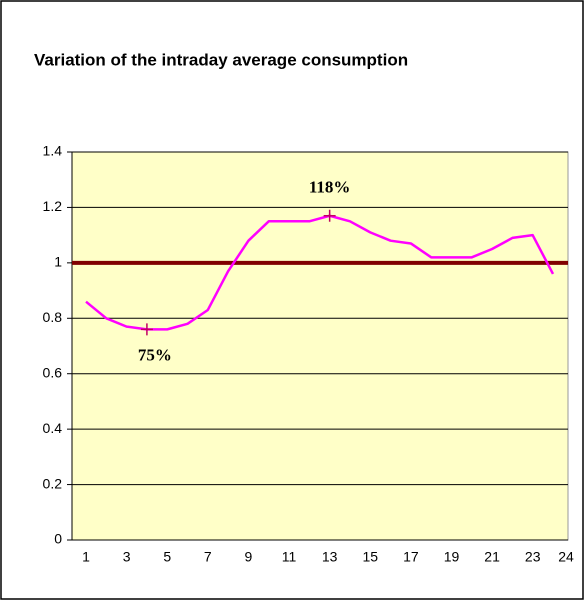 The height and width of the screenshot is (600, 584). I want to click on x-tick-label: 17, so click(411, 557).